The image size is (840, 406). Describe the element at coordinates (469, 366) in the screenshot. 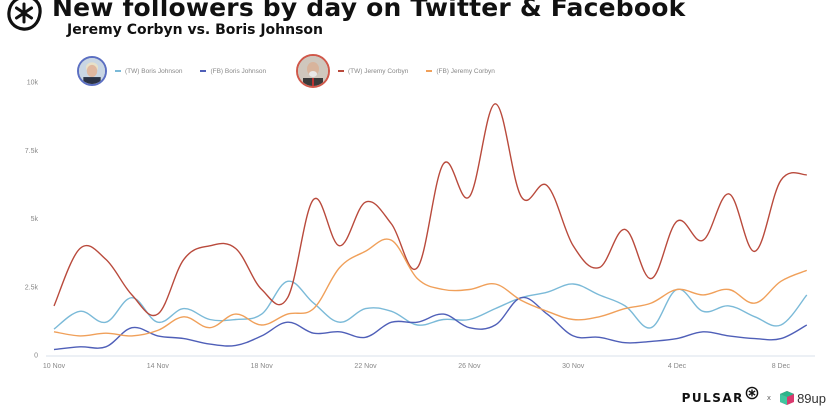

I see `x-tick-label: 26 Nov` at that location.